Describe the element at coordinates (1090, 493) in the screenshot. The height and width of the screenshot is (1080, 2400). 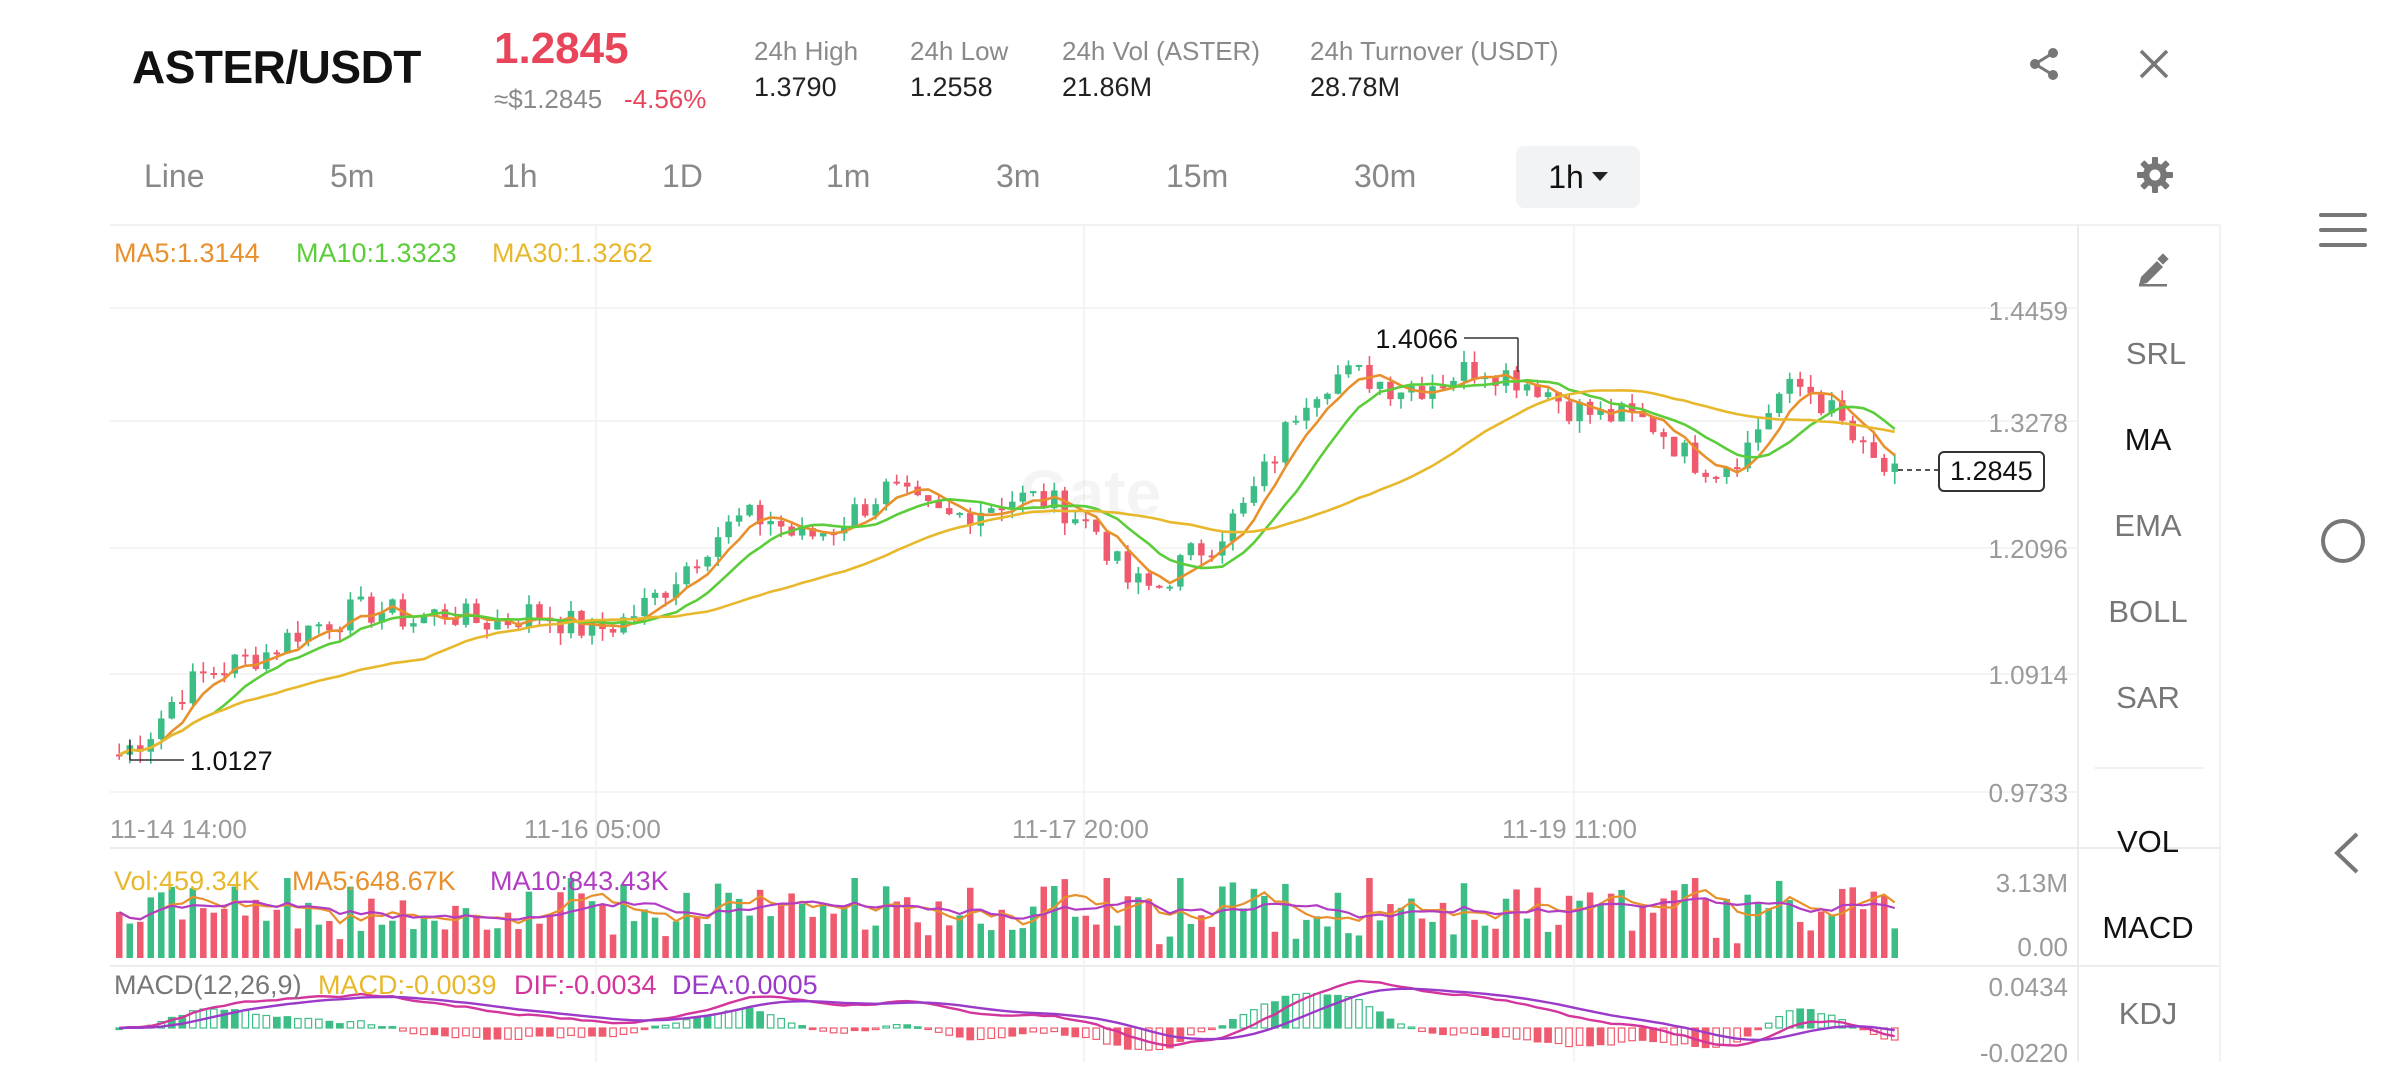
I see `watermark-text: Gate` at that location.